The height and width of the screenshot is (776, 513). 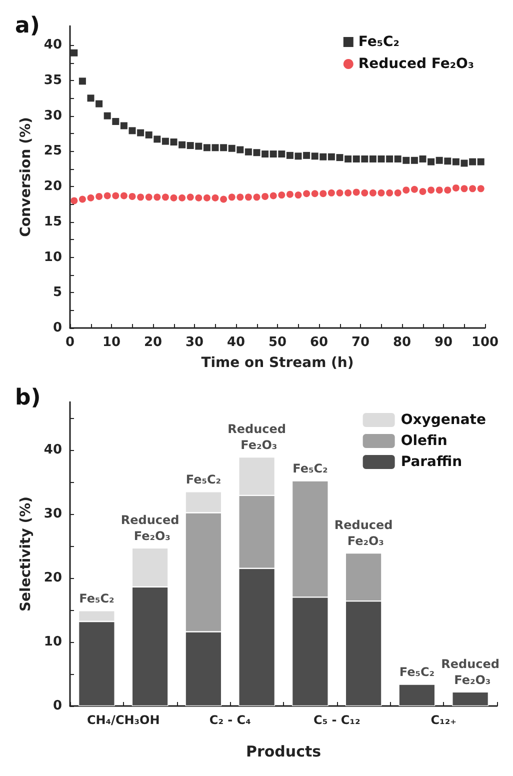 I want to click on x-tick-label: 80, so click(x=402, y=342).